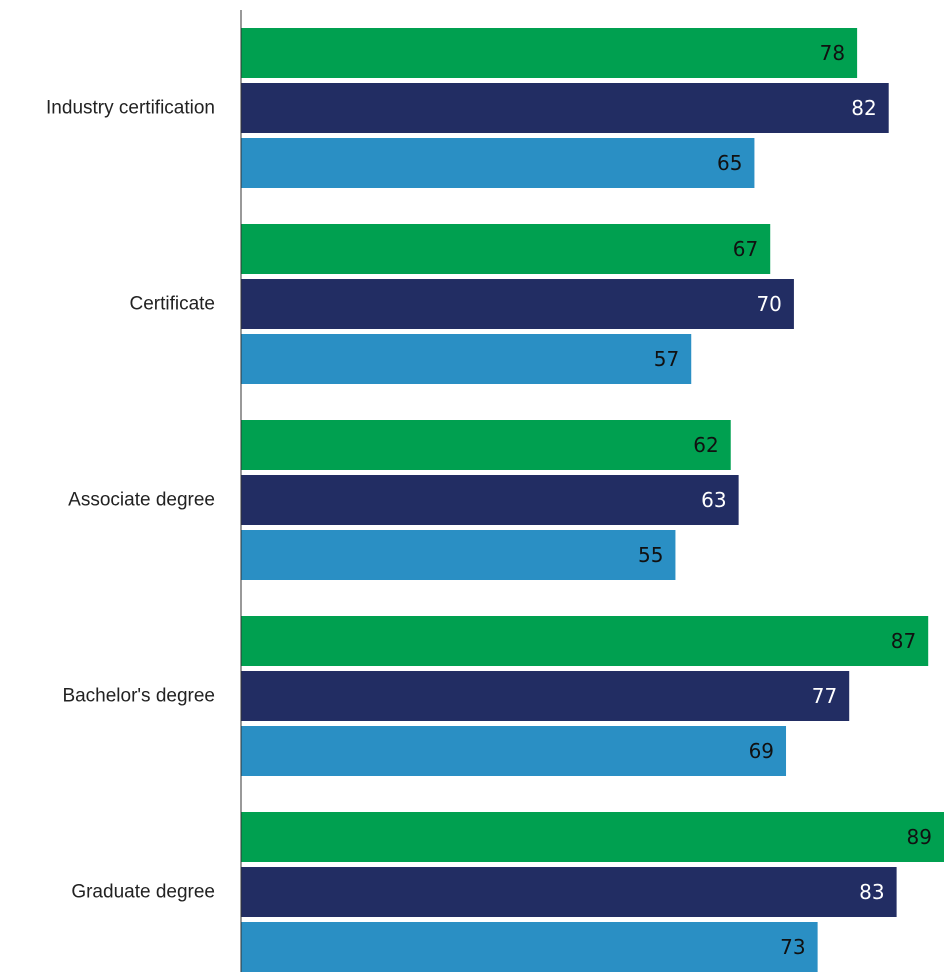 This screenshot has width=948, height=972. What do you see at coordinates (729, 163) in the screenshot?
I see `value-label-0-2: 65` at bounding box center [729, 163].